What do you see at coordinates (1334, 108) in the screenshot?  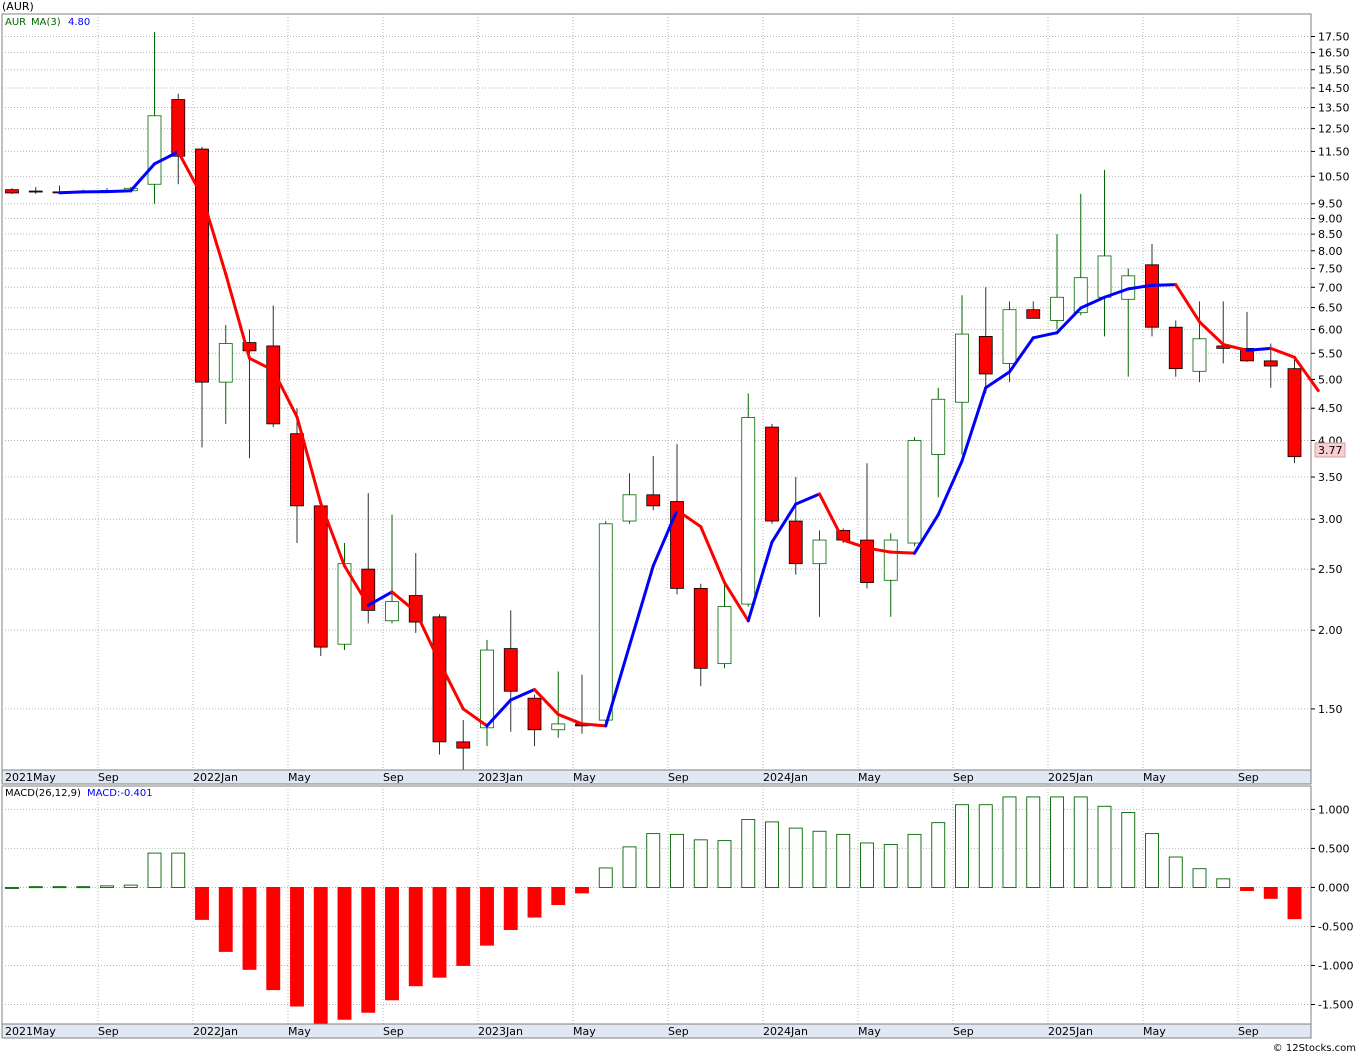 I see `price-y-tick-label: 13.50` at bounding box center [1334, 108].